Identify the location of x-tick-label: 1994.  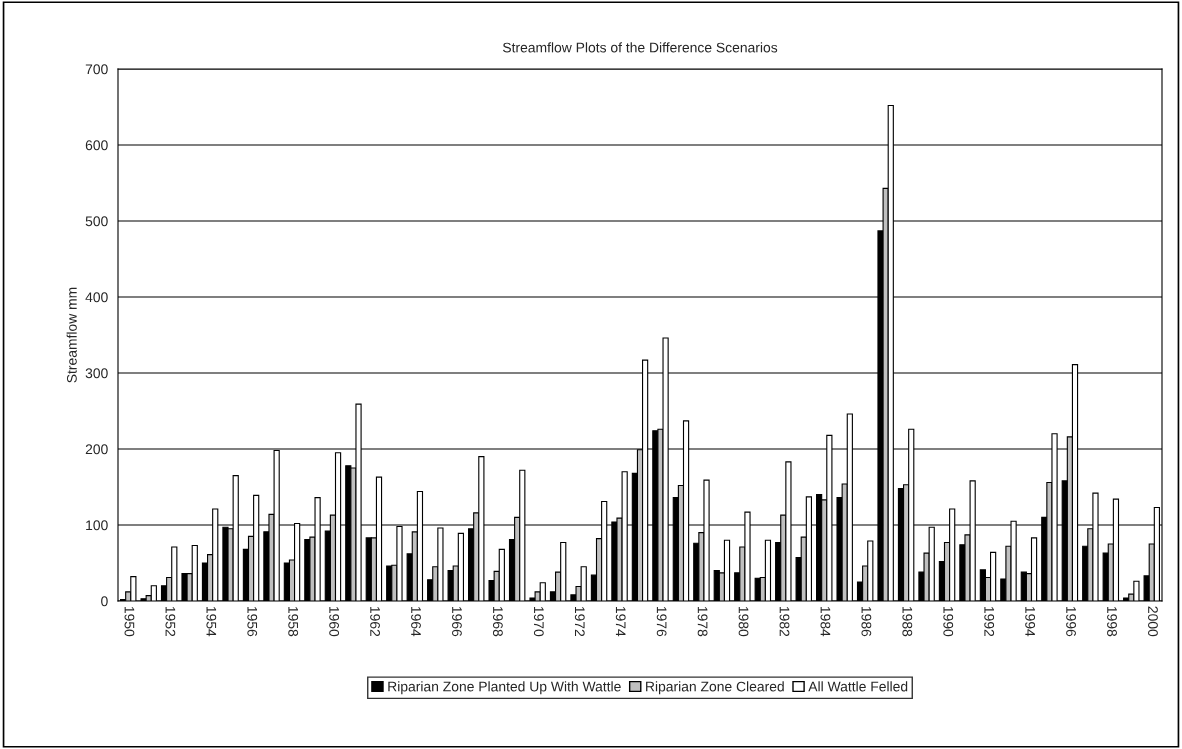
(1030, 621).